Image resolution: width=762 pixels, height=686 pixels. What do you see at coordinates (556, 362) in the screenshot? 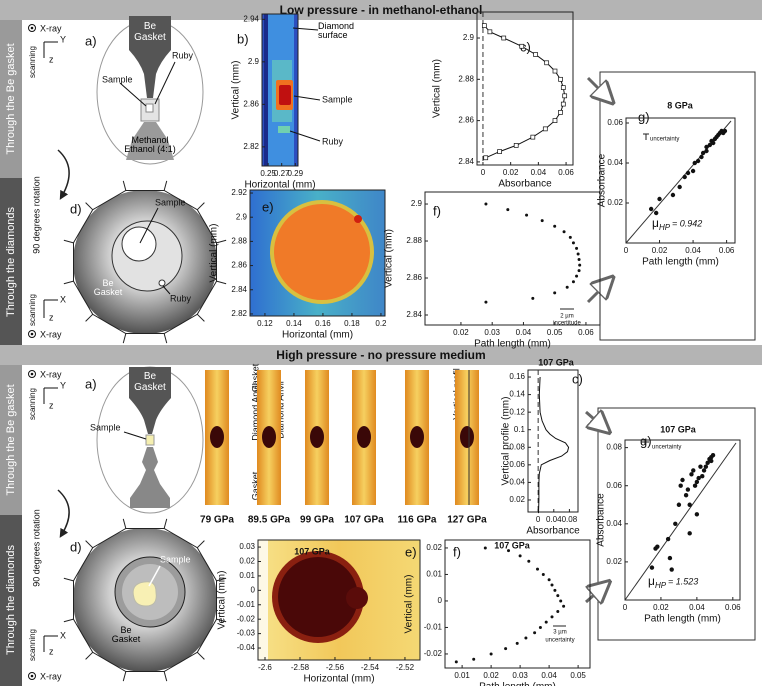
I see `chart-title: 107 GPa` at bounding box center [556, 362].